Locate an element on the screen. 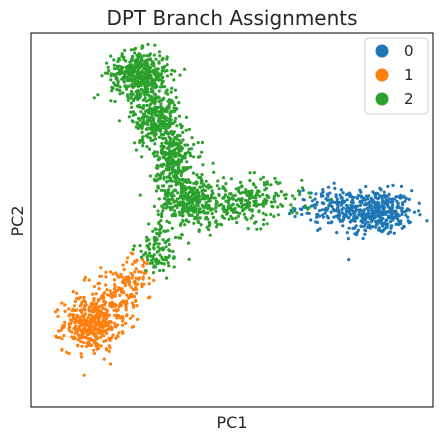  chart-title: DPT Branch Assignments is located at coordinates (231, 18).